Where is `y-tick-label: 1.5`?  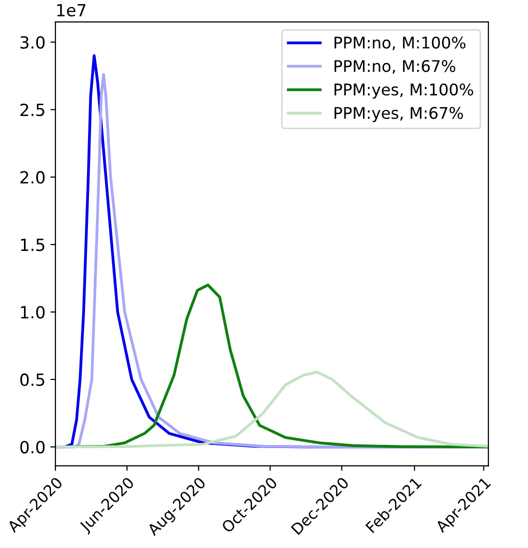 y-tick-label: 1.5 is located at coordinates (32, 245).